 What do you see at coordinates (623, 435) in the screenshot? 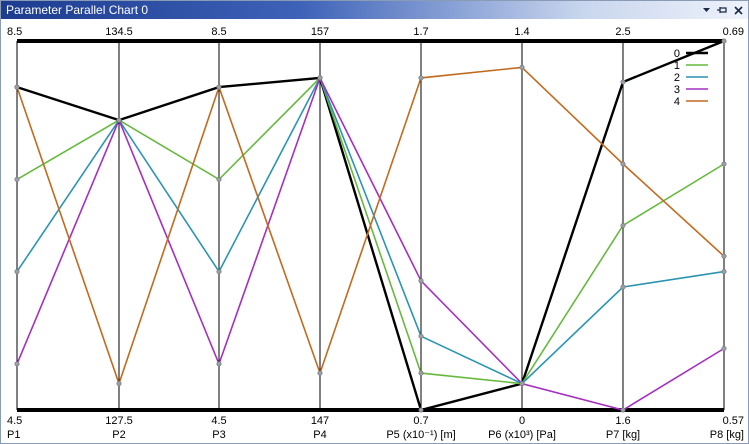
I see `axis-name-label: P7 [kg]` at bounding box center [623, 435].